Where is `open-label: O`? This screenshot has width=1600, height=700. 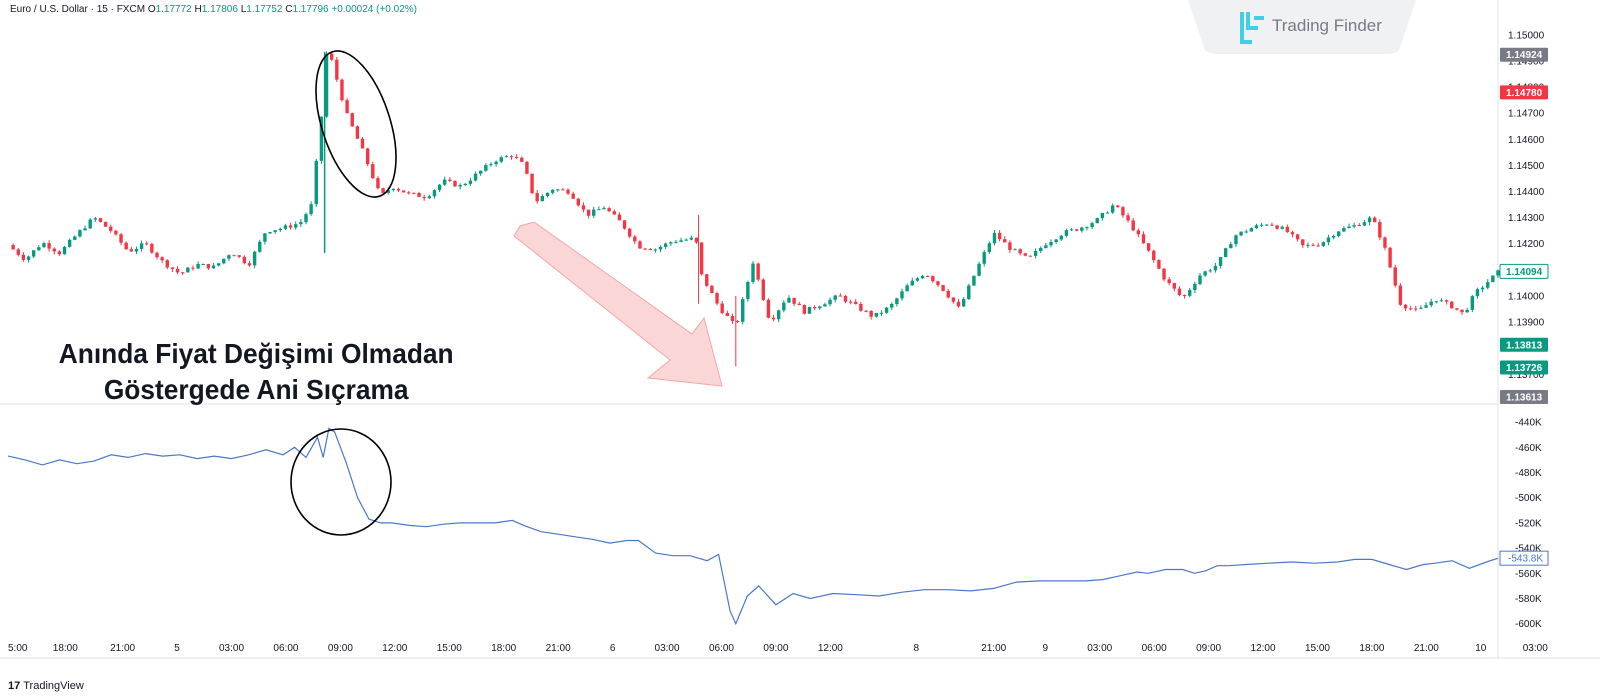
open-label: O is located at coordinates (151, 9).